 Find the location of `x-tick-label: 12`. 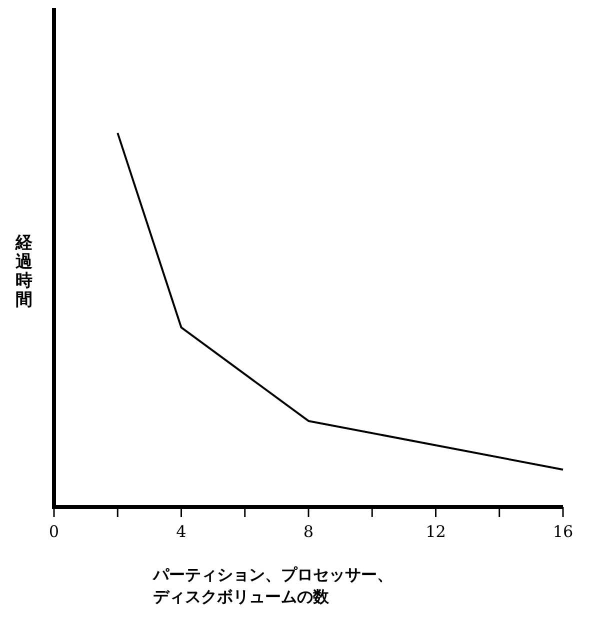

x-tick-label: 12 is located at coordinates (436, 531).